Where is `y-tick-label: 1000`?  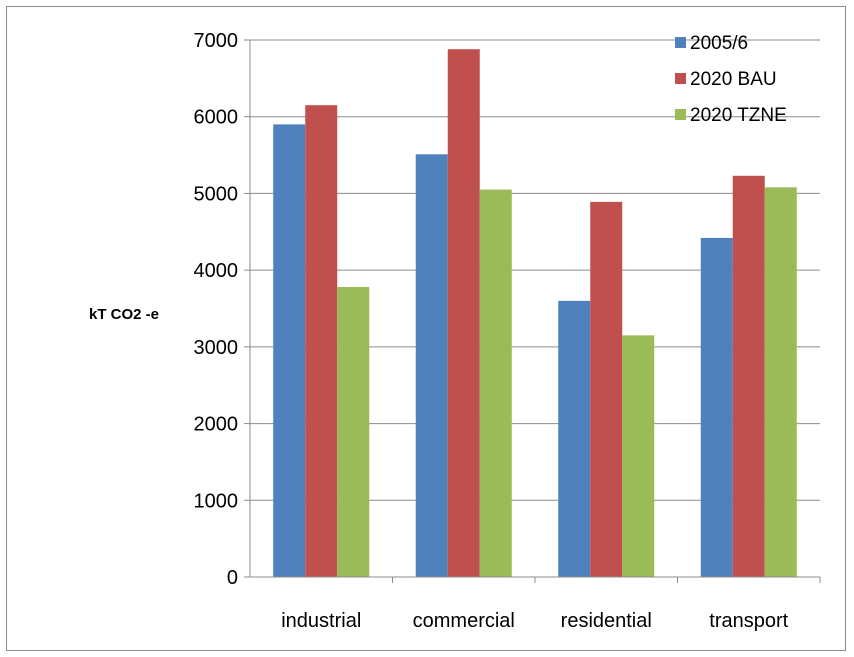
y-tick-label: 1000 is located at coordinates (216, 501).